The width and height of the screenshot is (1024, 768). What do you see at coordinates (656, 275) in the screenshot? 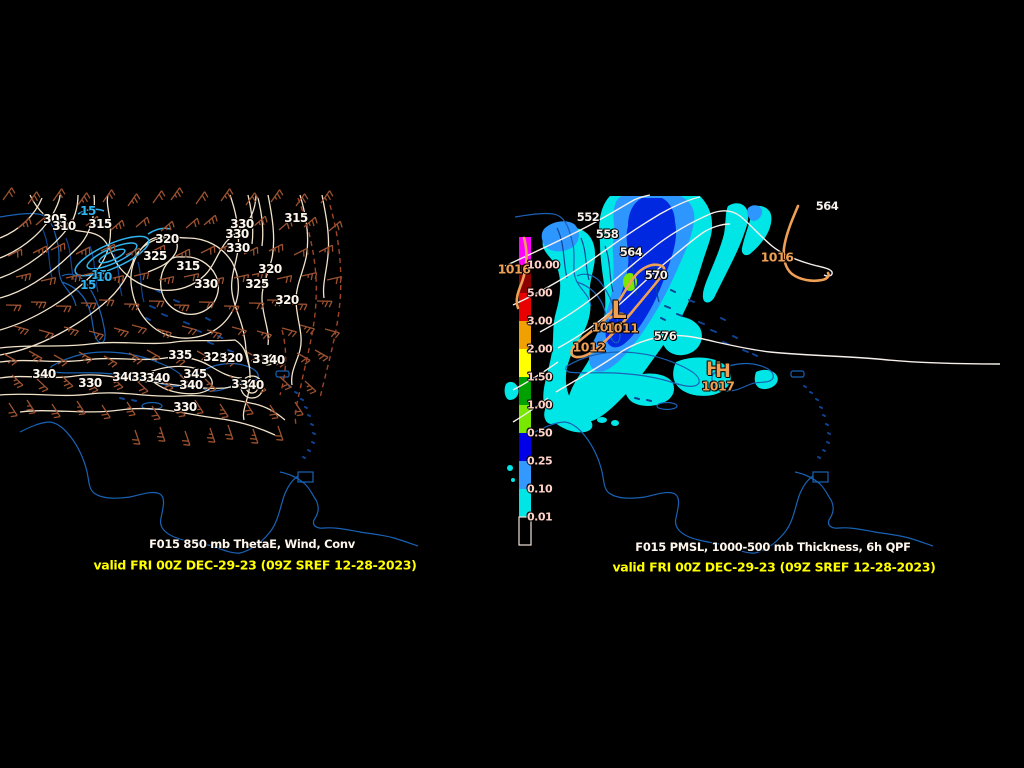
I see `right-label-570: 570` at bounding box center [656, 275].